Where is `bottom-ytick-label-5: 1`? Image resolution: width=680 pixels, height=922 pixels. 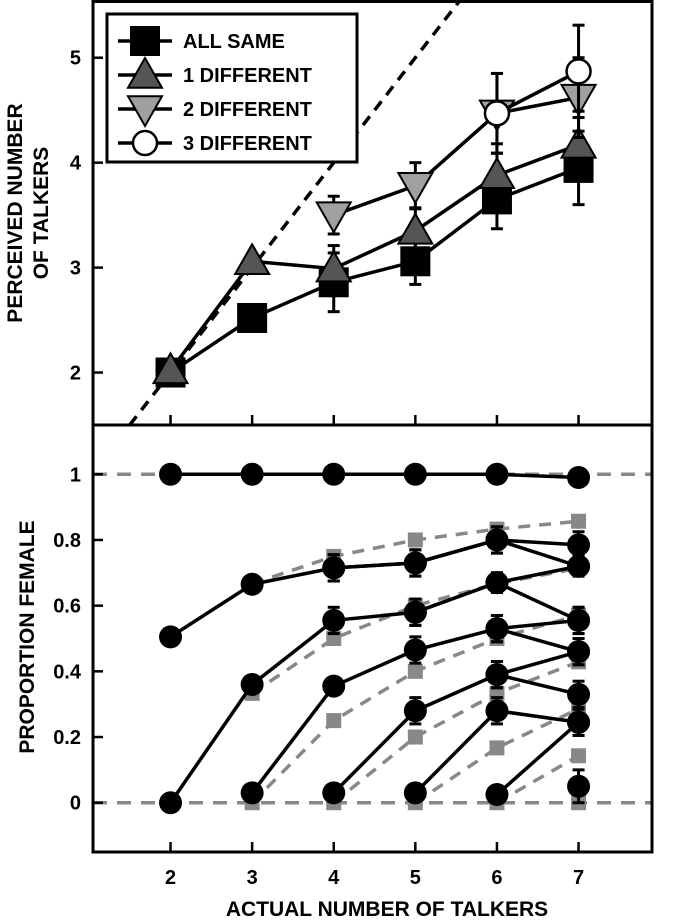 bottom-ytick-label-5: 1 is located at coordinates (75, 475).